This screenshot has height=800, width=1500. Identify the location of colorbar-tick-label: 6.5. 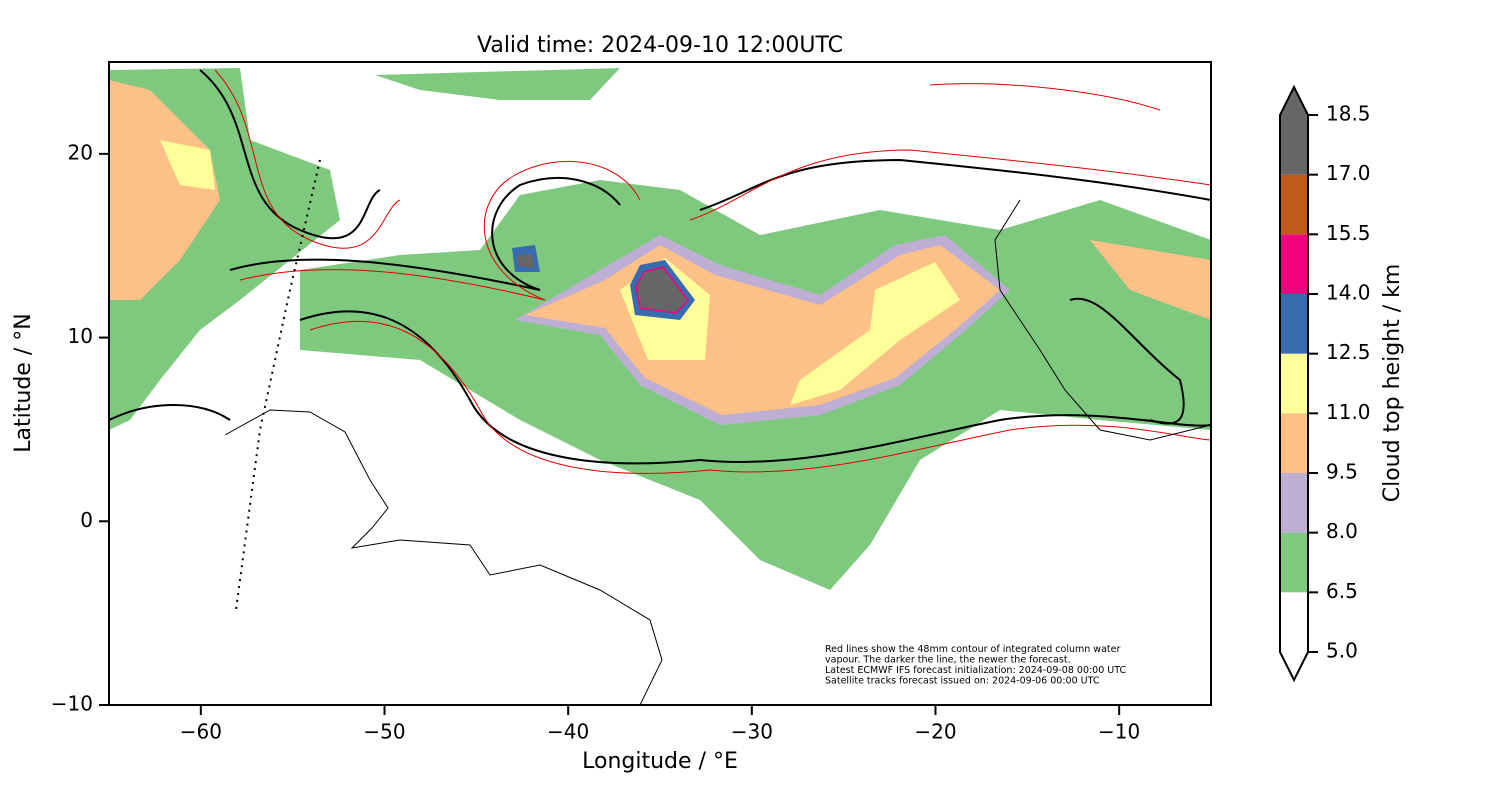
(1342, 591).